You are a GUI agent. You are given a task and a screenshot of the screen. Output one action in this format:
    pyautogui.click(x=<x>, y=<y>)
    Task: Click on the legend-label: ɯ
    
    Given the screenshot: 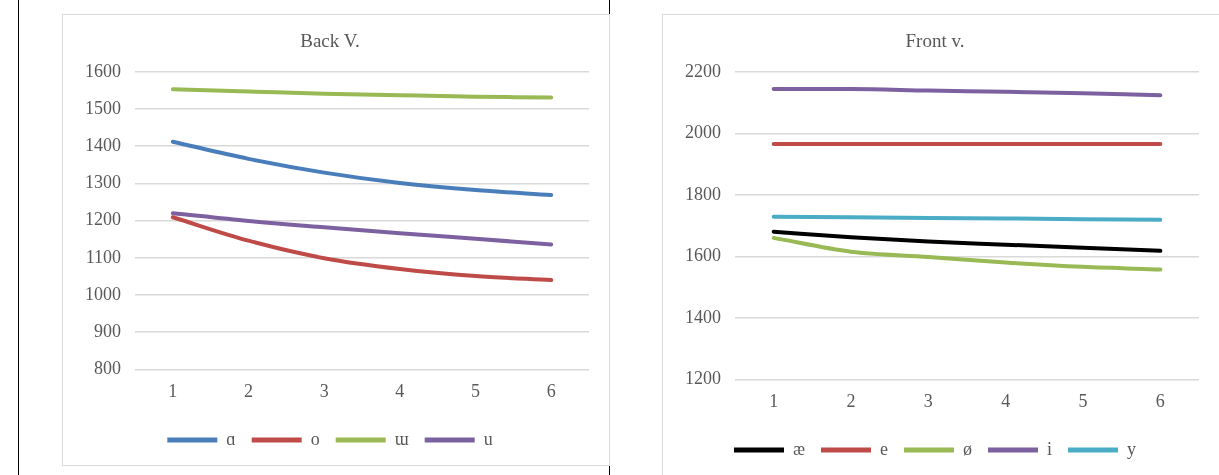 What is the action you would take?
    pyautogui.click(x=401, y=438)
    